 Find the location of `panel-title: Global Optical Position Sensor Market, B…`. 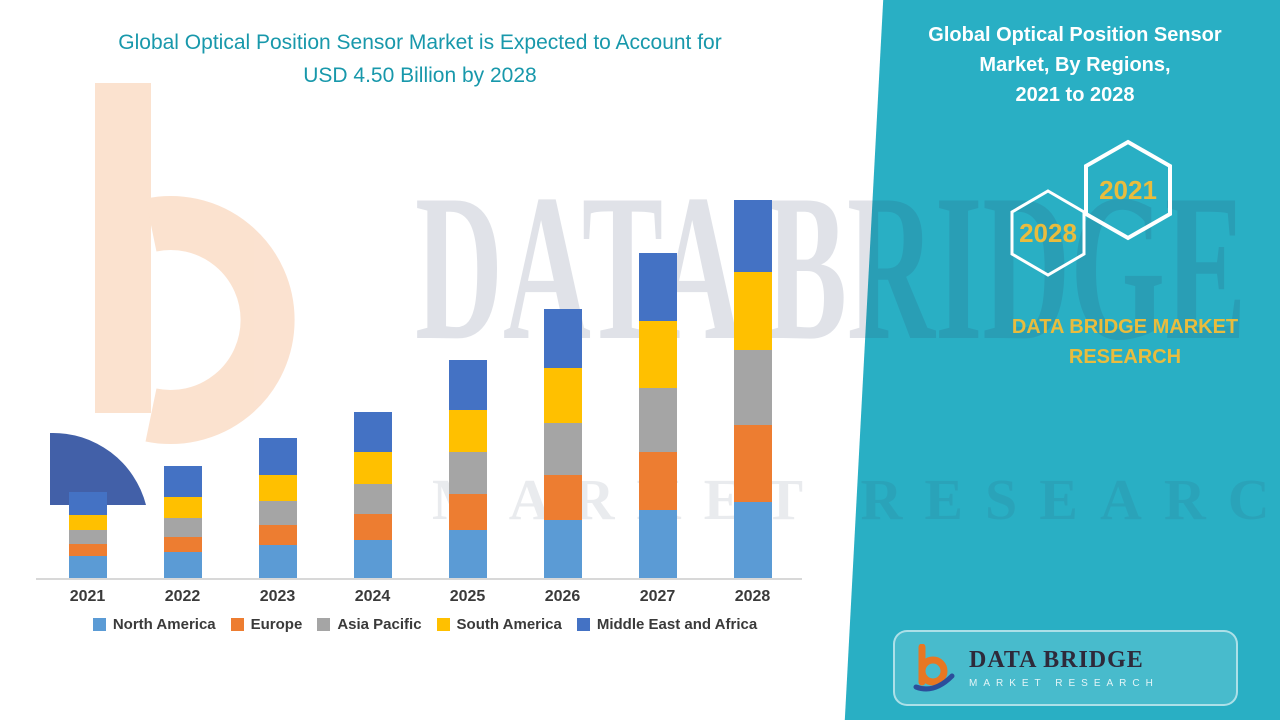

panel-title: Global Optical Position Sensor Market, B… is located at coordinates (1075, 65).